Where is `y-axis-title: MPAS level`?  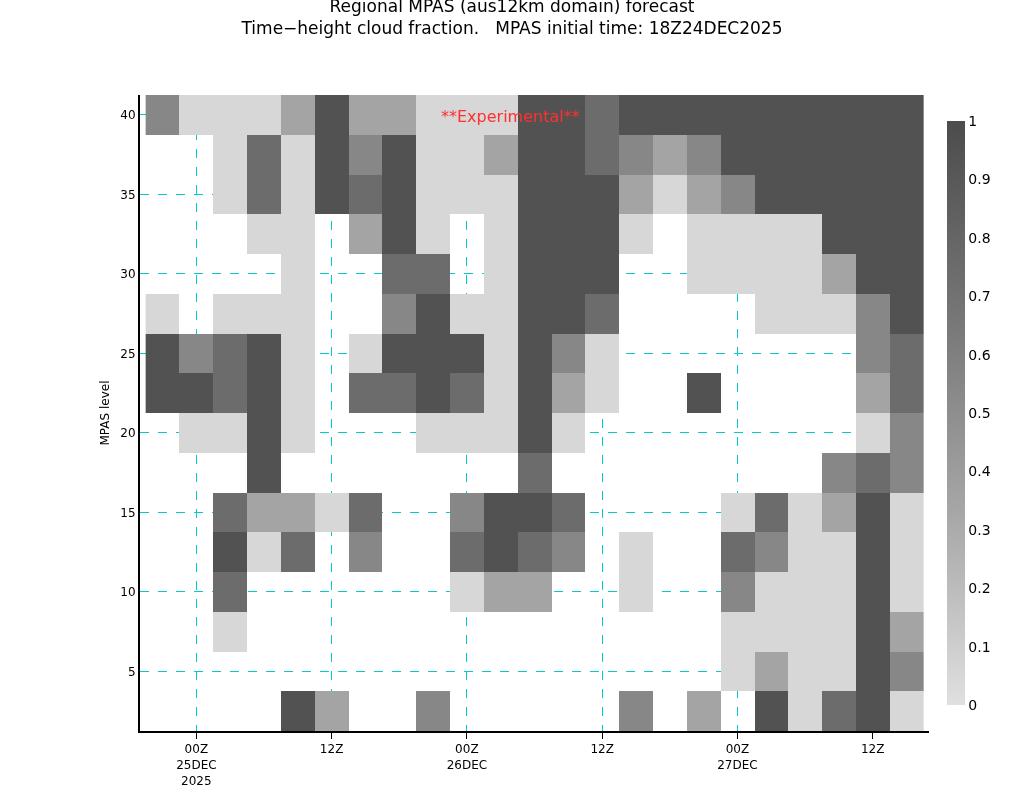
y-axis-title: MPAS level is located at coordinates (105, 413).